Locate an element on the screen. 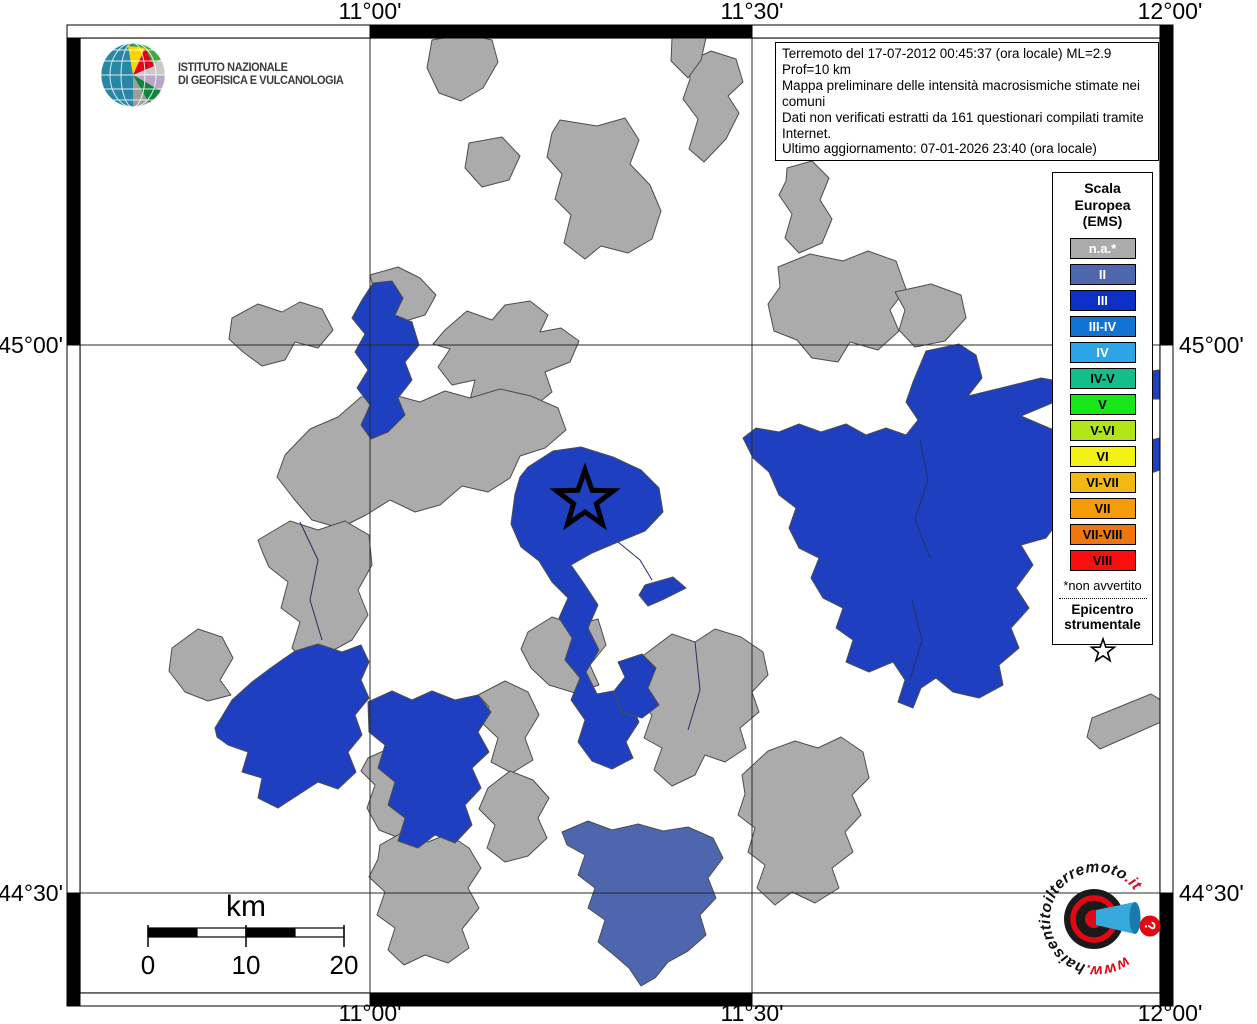 The height and width of the screenshot is (1024, 1257). ingv-logo-line1: ISTITUTO NAZIONALE is located at coordinates (233, 67).